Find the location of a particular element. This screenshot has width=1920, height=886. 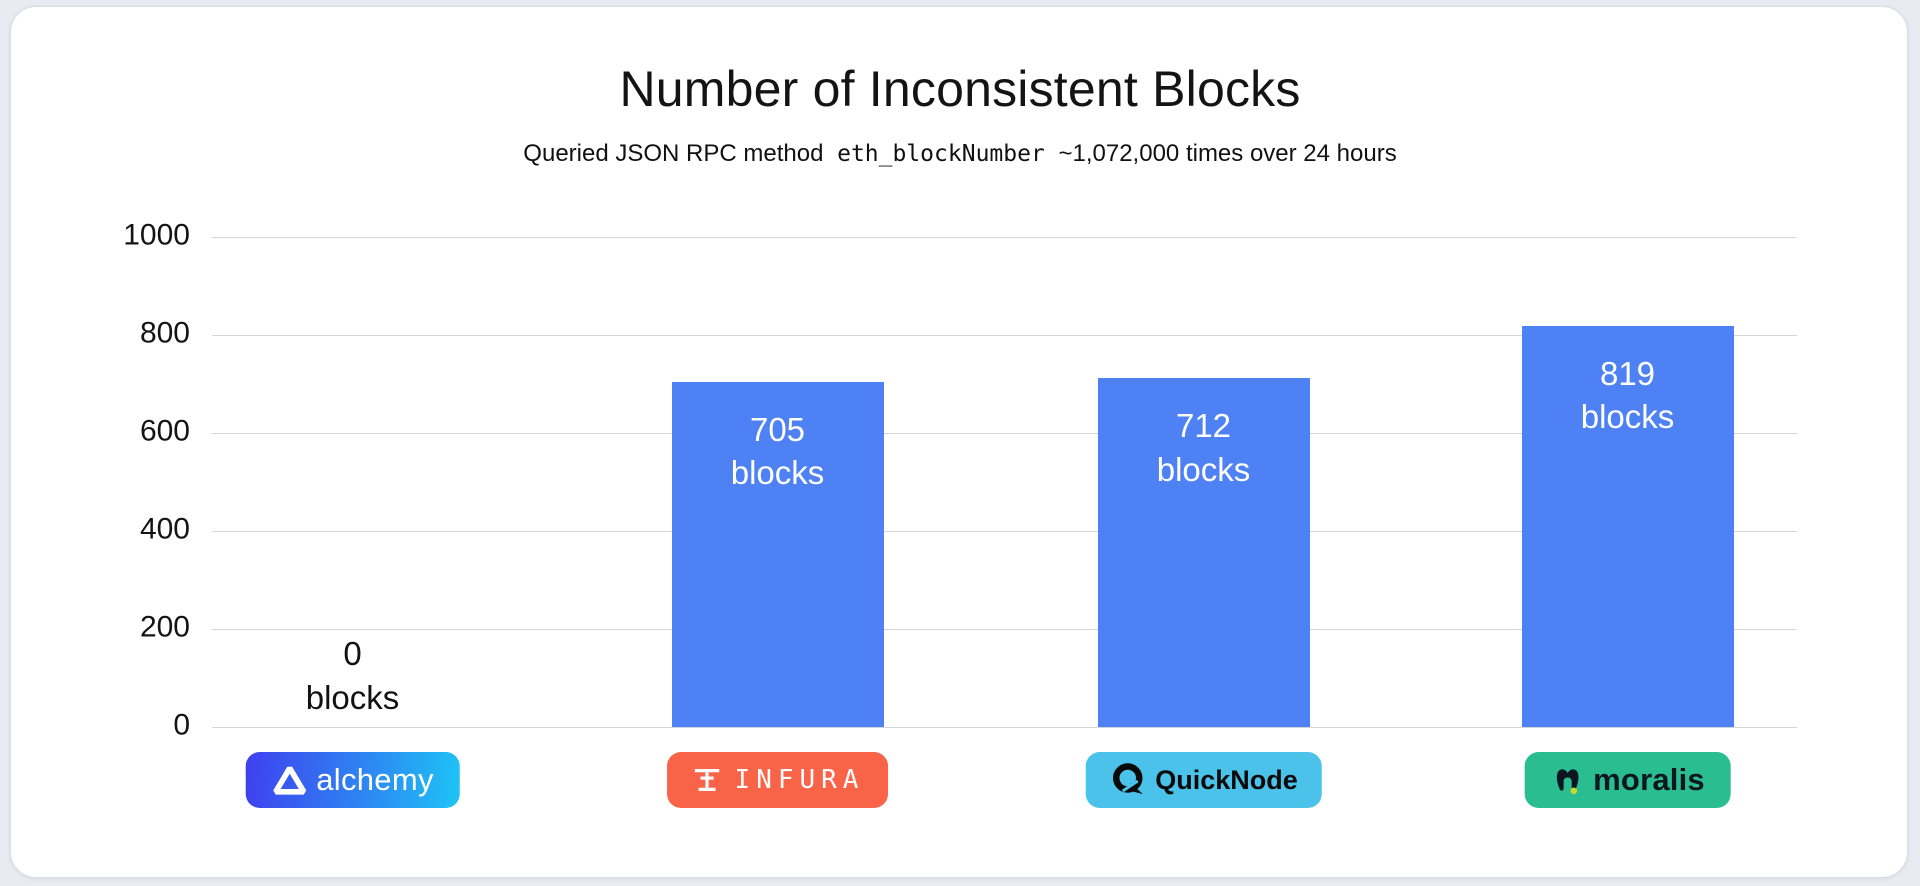

y-axis-tick-0: 0 is located at coordinates (181, 725).